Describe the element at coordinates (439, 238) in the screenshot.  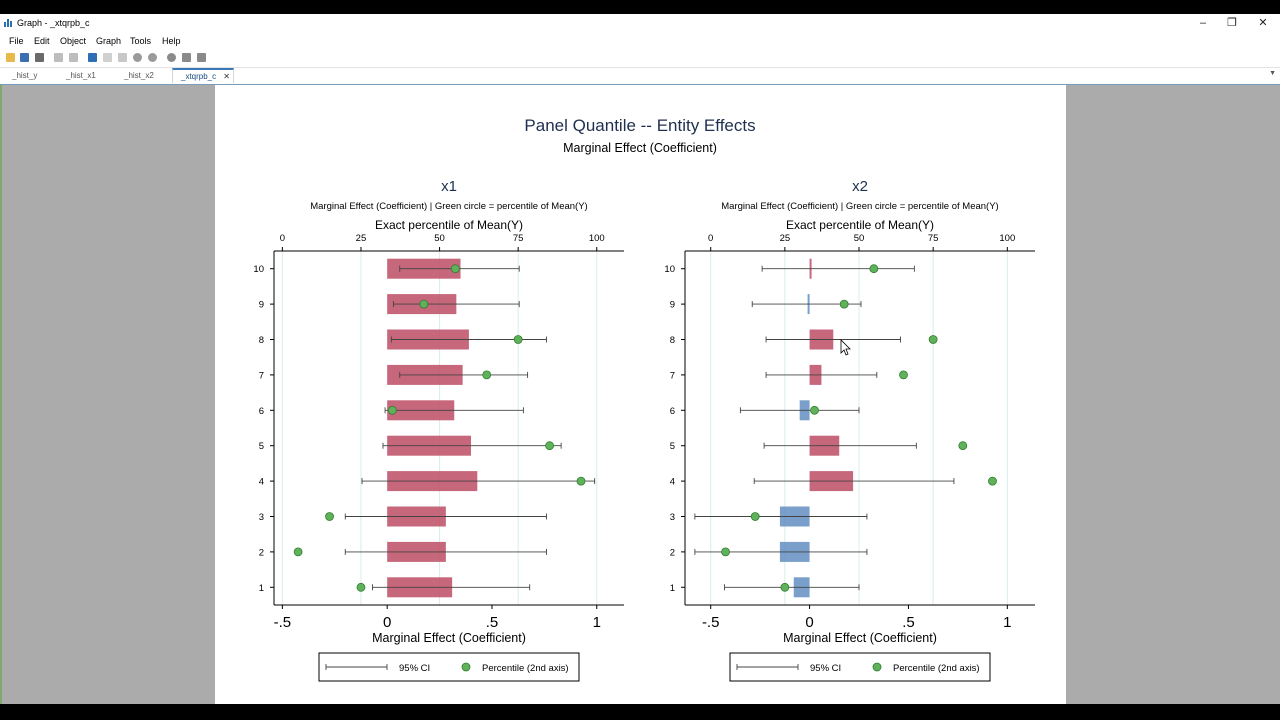
I see `panel-x1-top-tick-label-2: 50` at that location.